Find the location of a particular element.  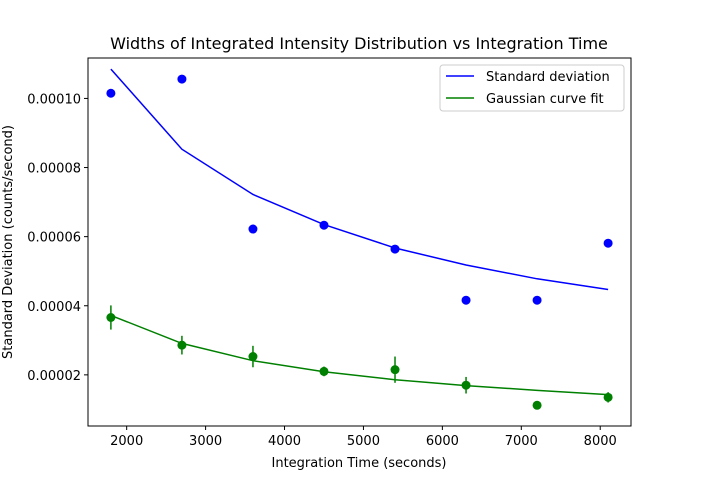

y-tick-label: 0.00004 is located at coordinates (54, 307).